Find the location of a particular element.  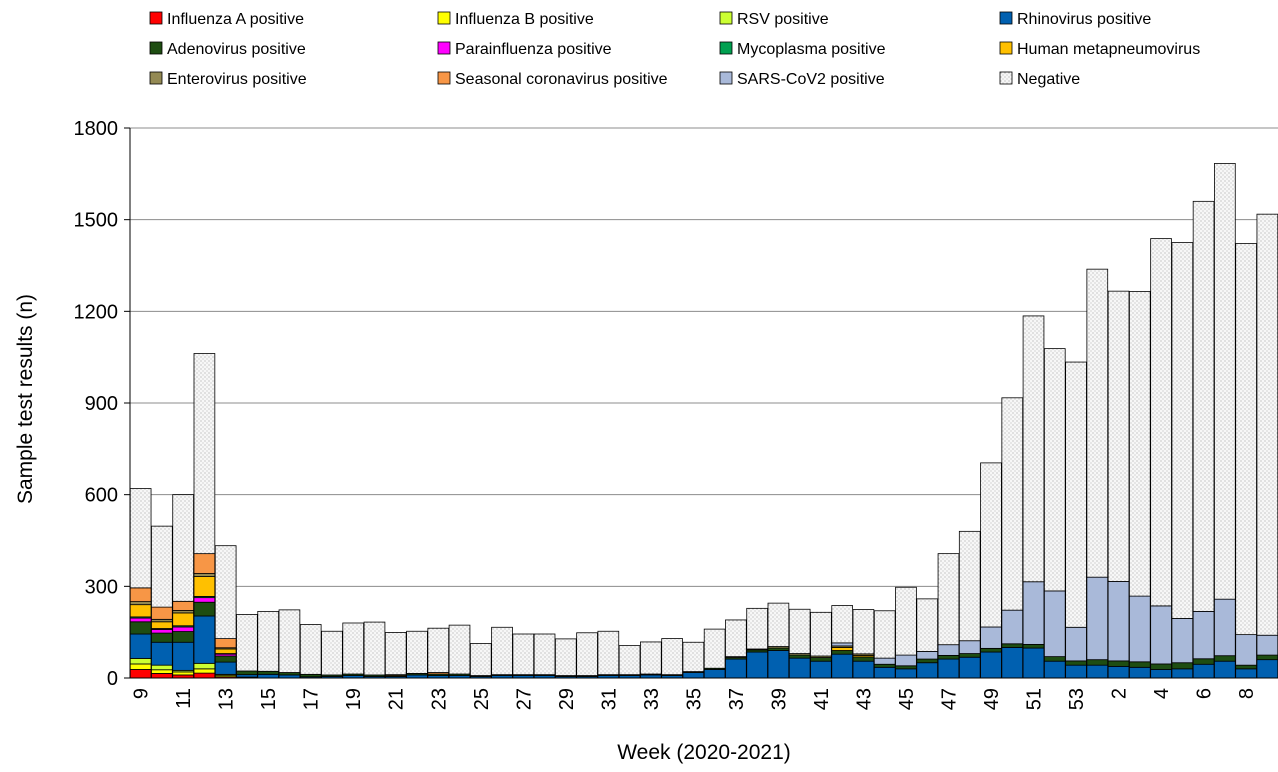

legend-label: Parainfluenza positive is located at coordinates (533, 49).